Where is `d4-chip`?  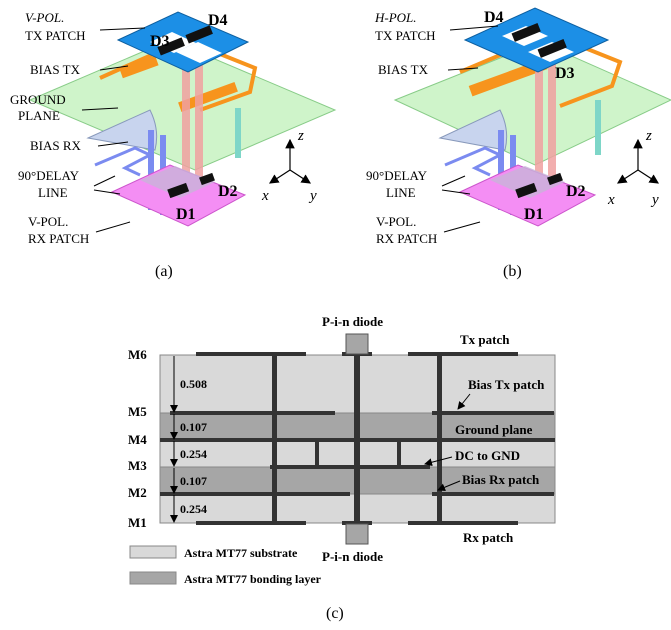 d4-chip is located at coordinates (199, 34).